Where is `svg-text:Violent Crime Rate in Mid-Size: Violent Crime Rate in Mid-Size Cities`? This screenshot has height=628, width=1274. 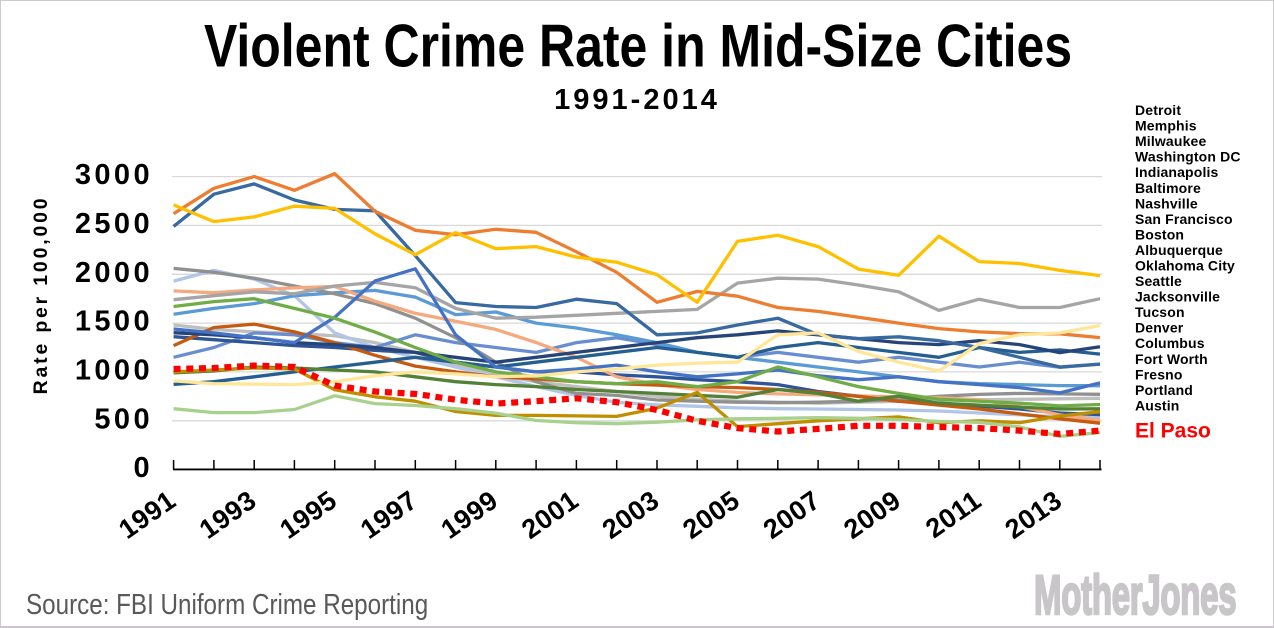
svg-text:Violent Crime Rate in Mid-Size: Violent Crime Rate in Mid-Size Cities is located at coordinates (638, 45).